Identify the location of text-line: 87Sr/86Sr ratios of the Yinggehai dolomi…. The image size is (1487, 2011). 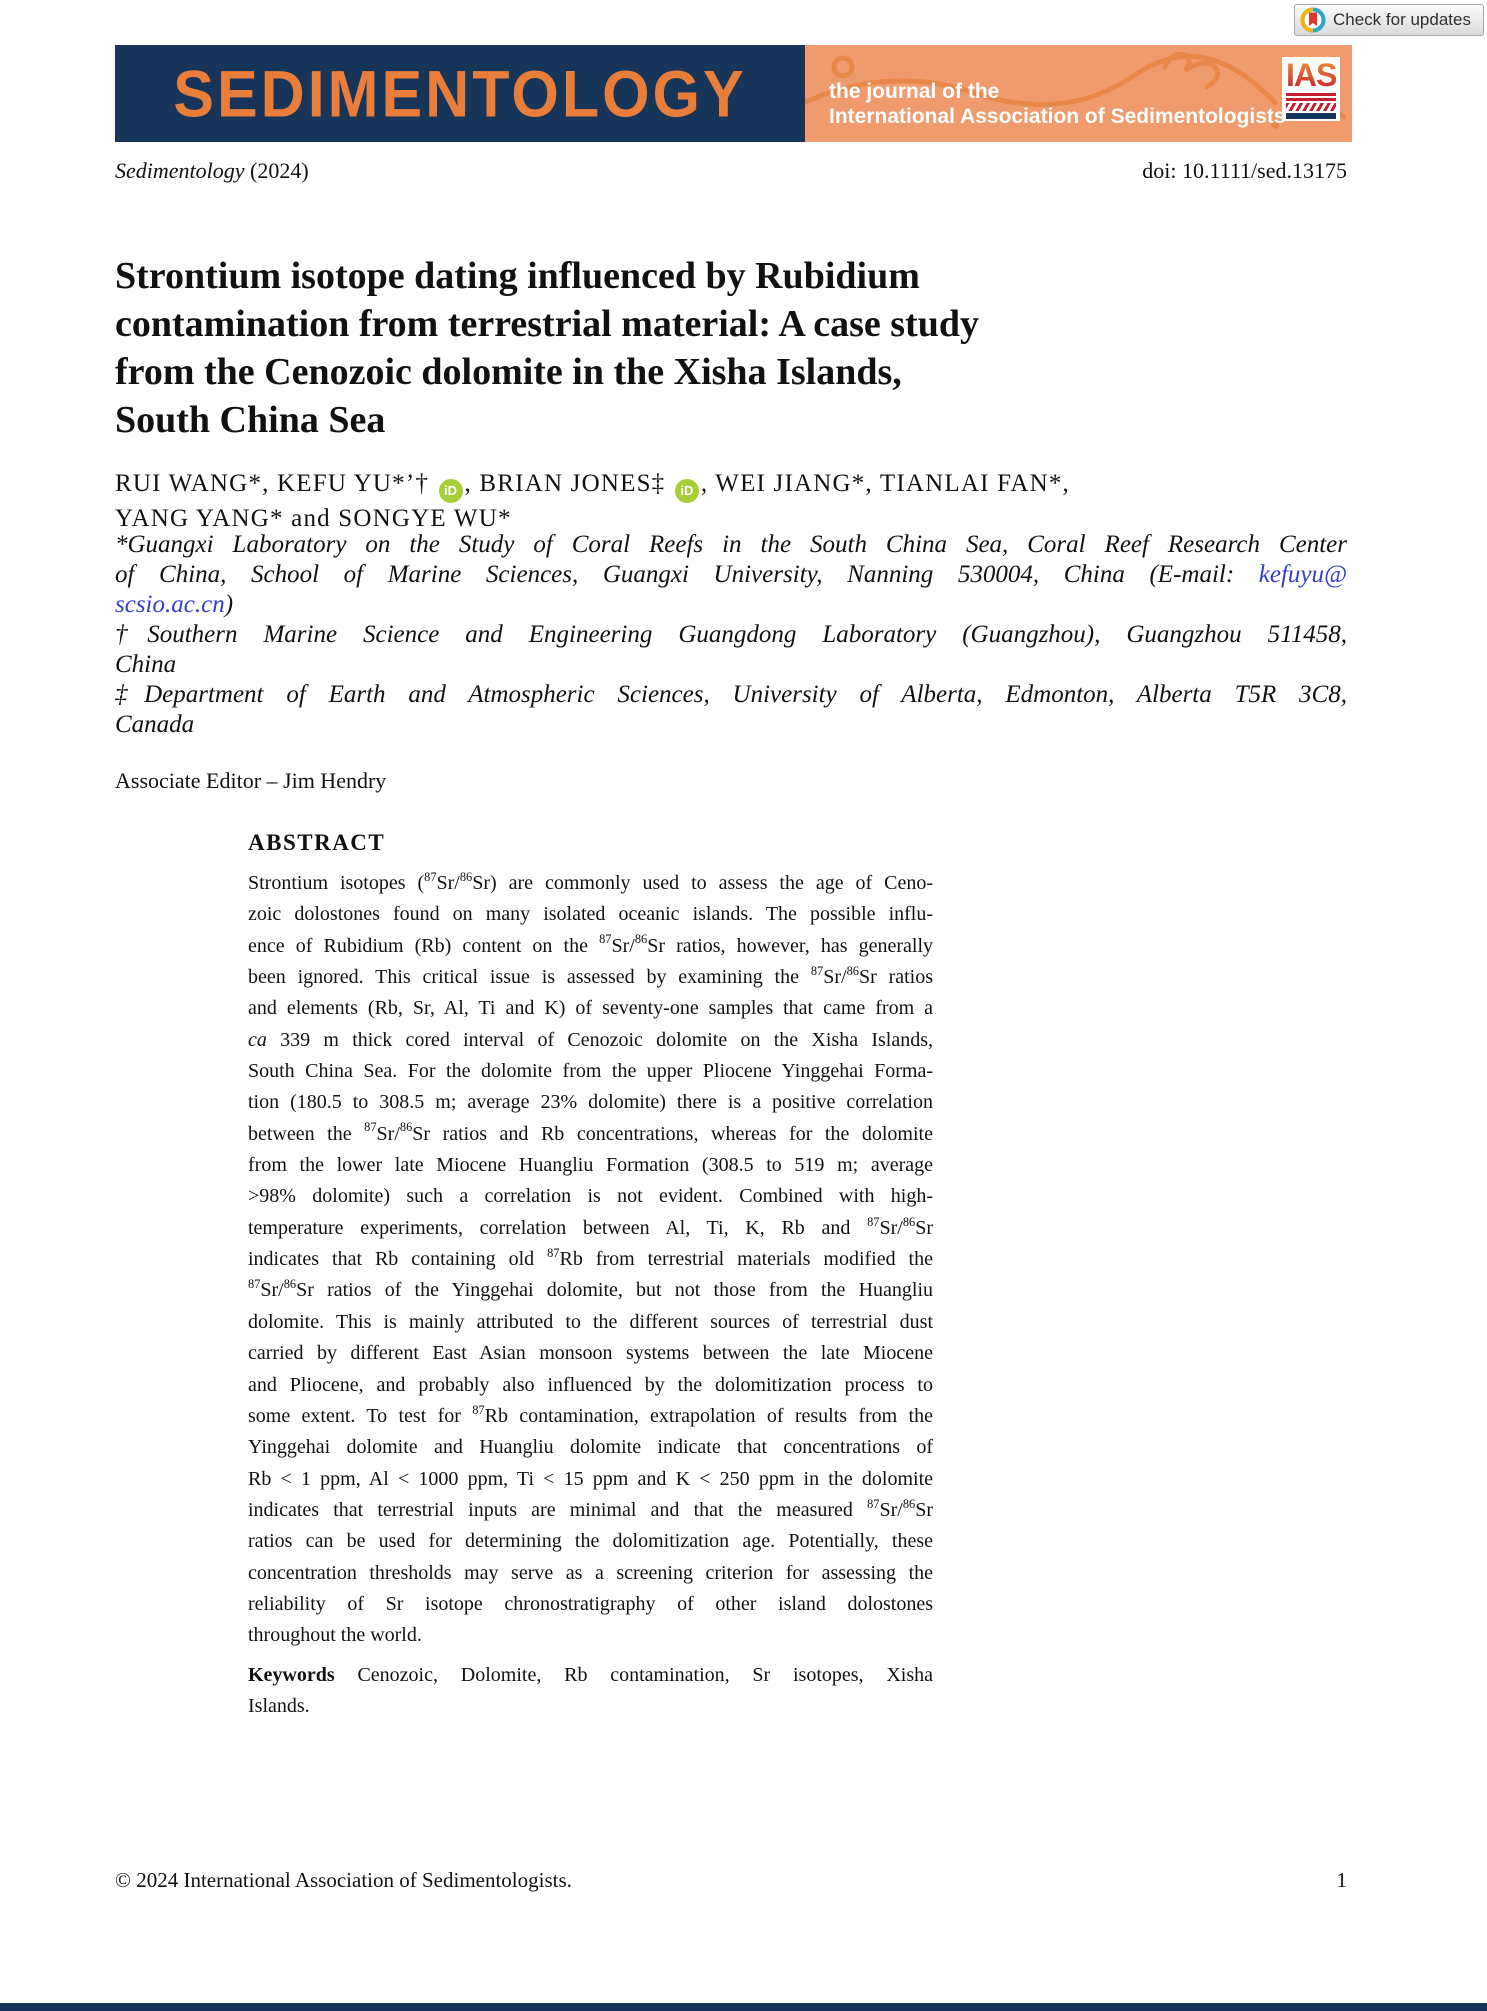
(590, 1289).